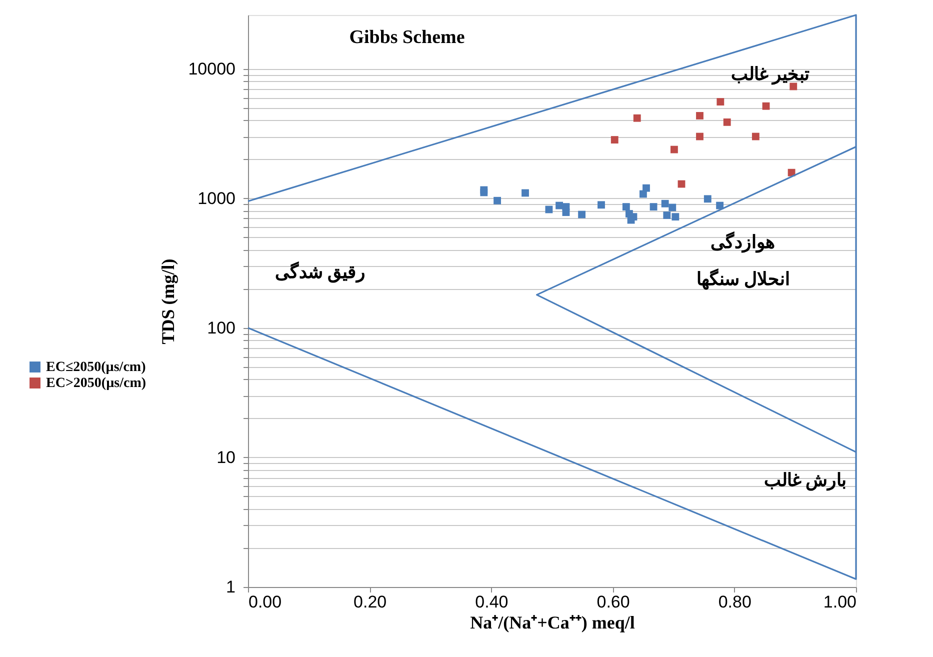 The height and width of the screenshot is (657, 933). I want to click on x-axis-title: Na⁺/(Na⁺+Ca⁺⁺) meq/l, so click(552, 622).